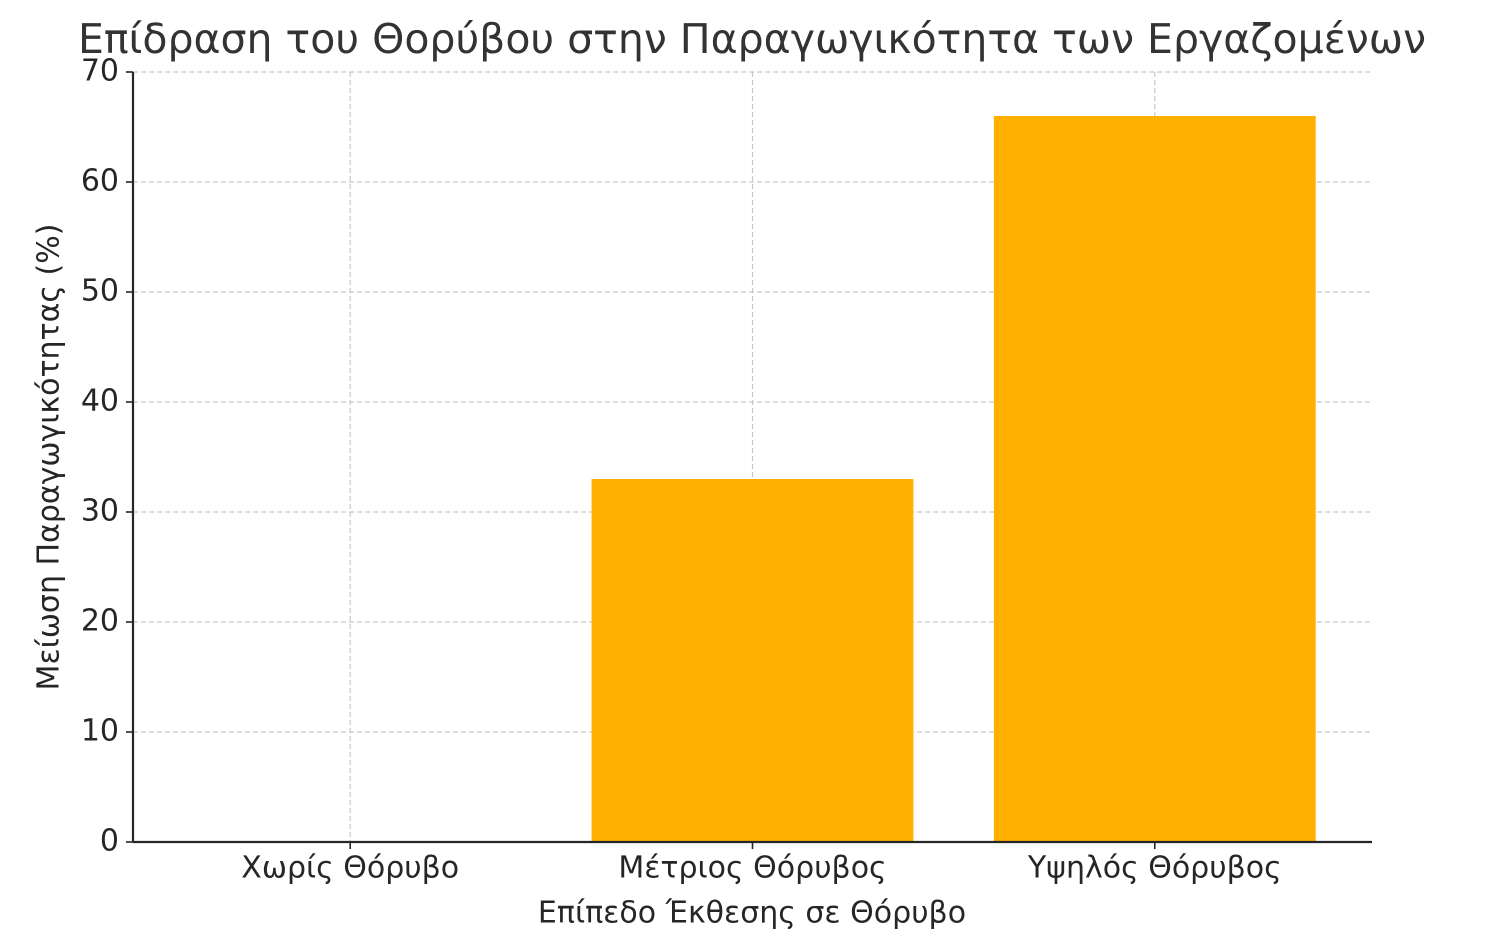  Describe the element at coordinates (752, 913) in the screenshot. I see `x-axis-label: Επίπεδο Έκθεσης σε Θόρυβο` at that location.